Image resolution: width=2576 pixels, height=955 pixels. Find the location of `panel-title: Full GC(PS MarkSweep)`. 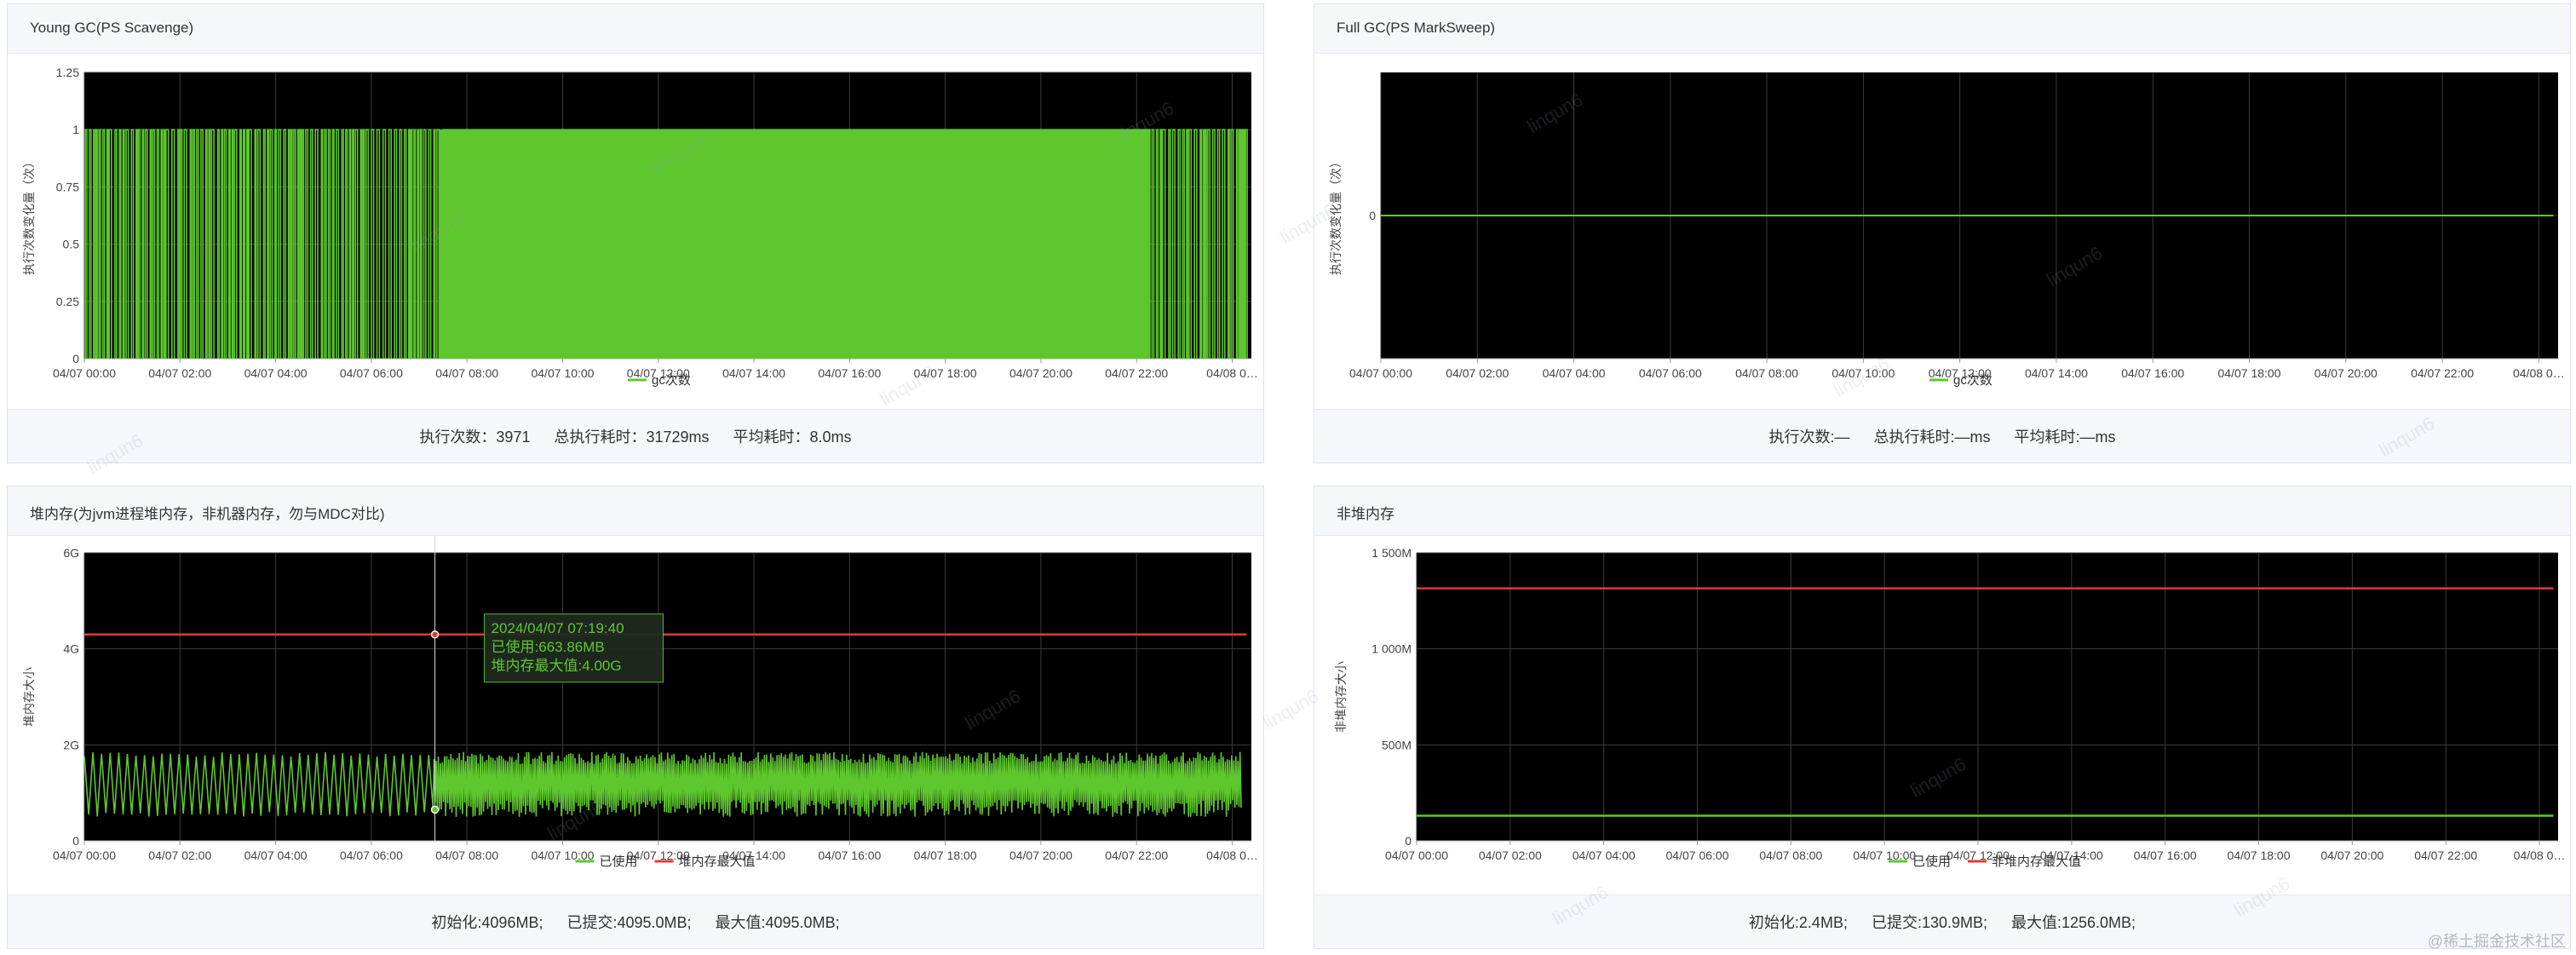

panel-title: Full GC(PS MarkSweep) is located at coordinates (1417, 28).